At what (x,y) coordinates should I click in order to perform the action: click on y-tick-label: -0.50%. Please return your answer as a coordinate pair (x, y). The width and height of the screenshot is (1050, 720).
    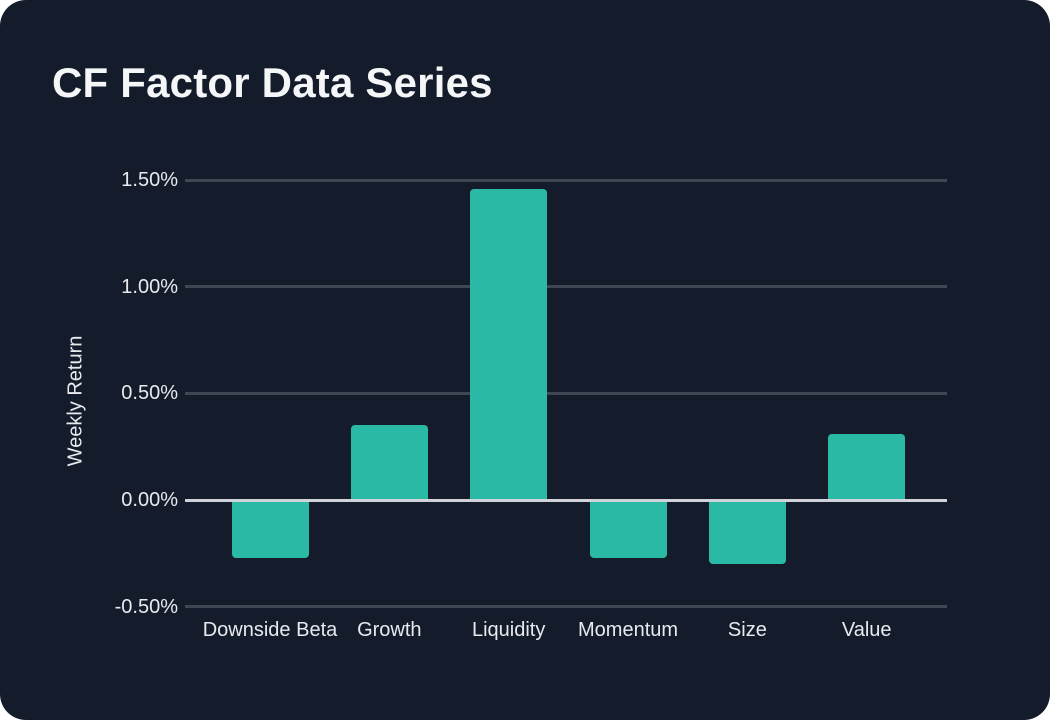
    Looking at the image, I should click on (146, 606).